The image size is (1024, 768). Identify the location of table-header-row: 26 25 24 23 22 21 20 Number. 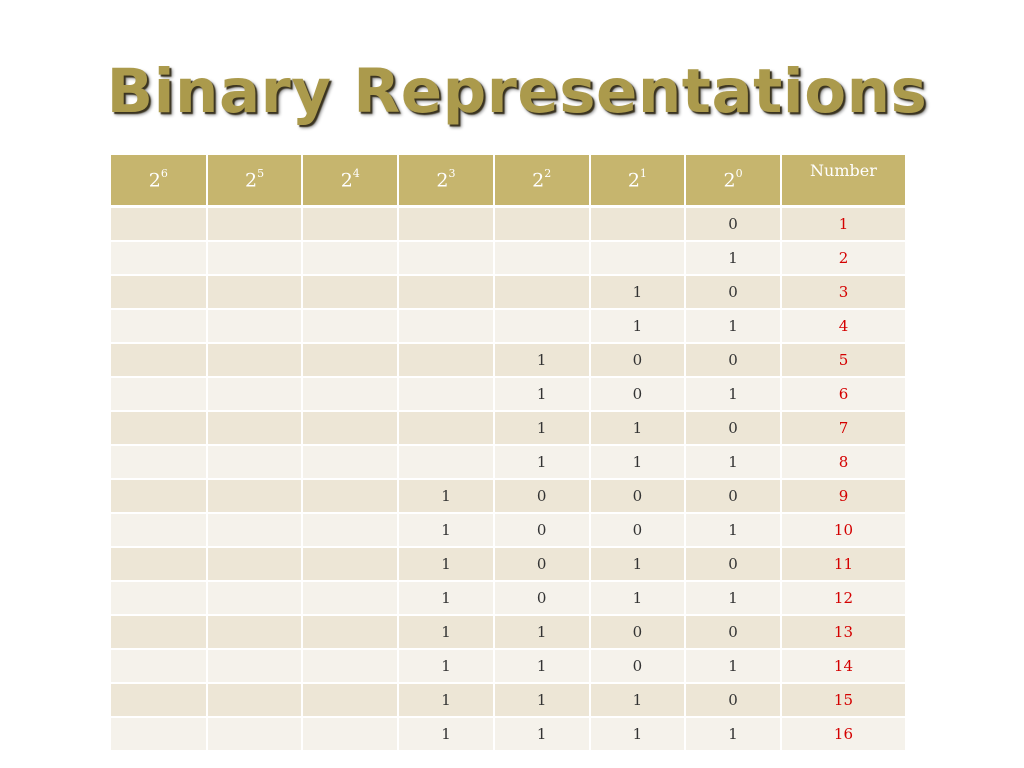
(508, 181).